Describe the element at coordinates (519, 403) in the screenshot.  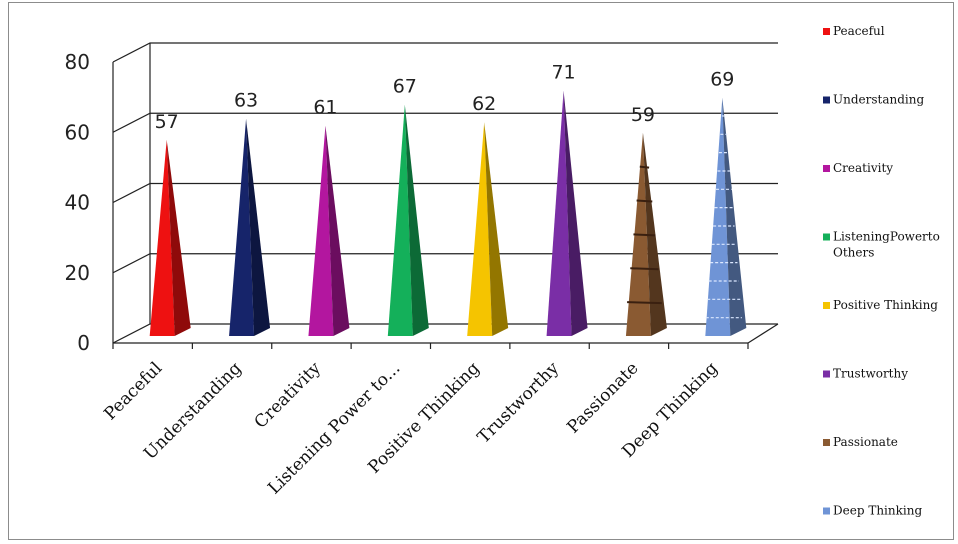
I see `x-tick-label: Trustworthy` at that location.